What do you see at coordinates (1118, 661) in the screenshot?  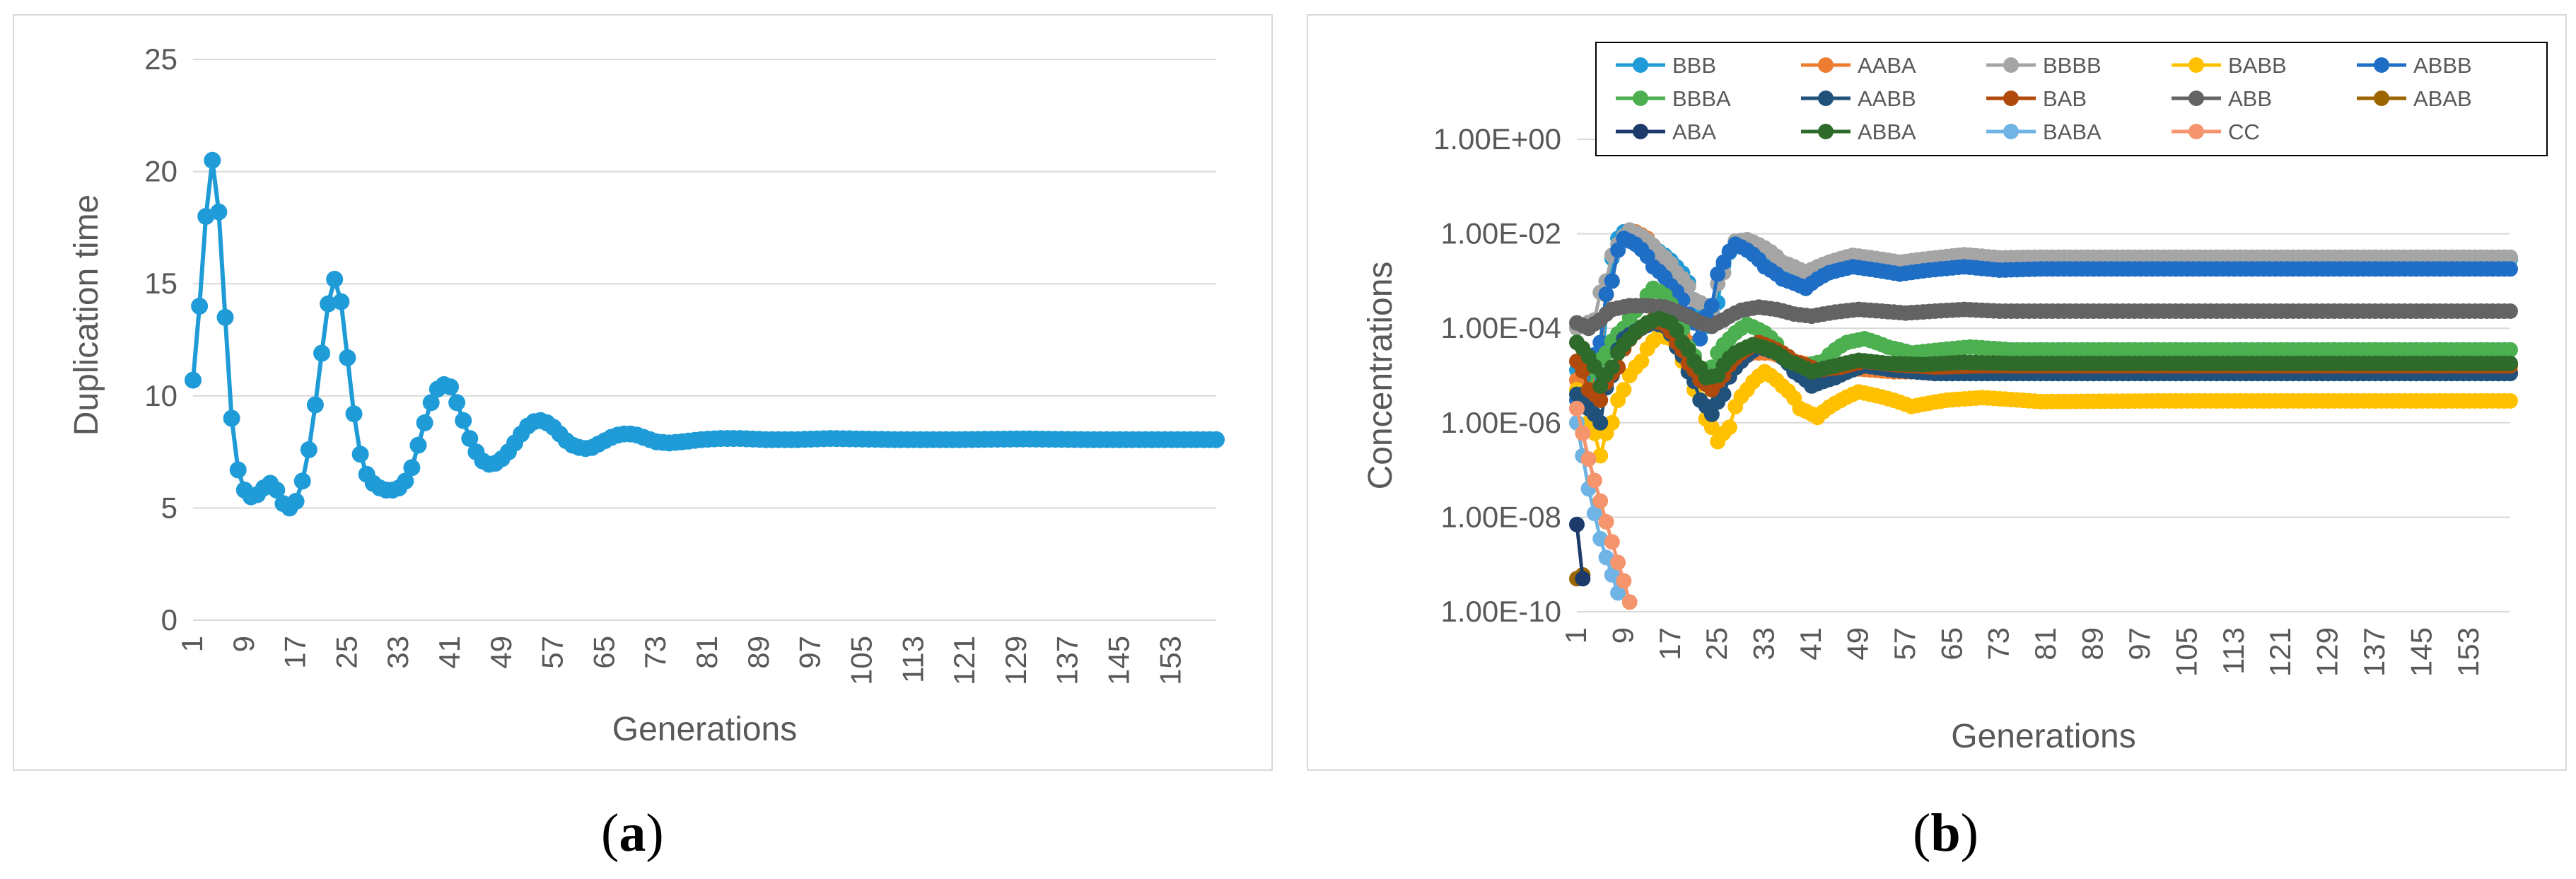 I see `x-tick-label: 145` at bounding box center [1118, 661].